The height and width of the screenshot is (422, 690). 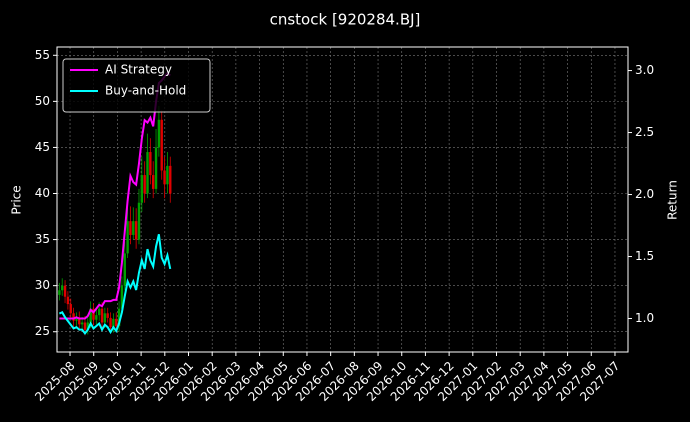 I want to click on y2-tick-label: 3.0, so click(x=644, y=70).